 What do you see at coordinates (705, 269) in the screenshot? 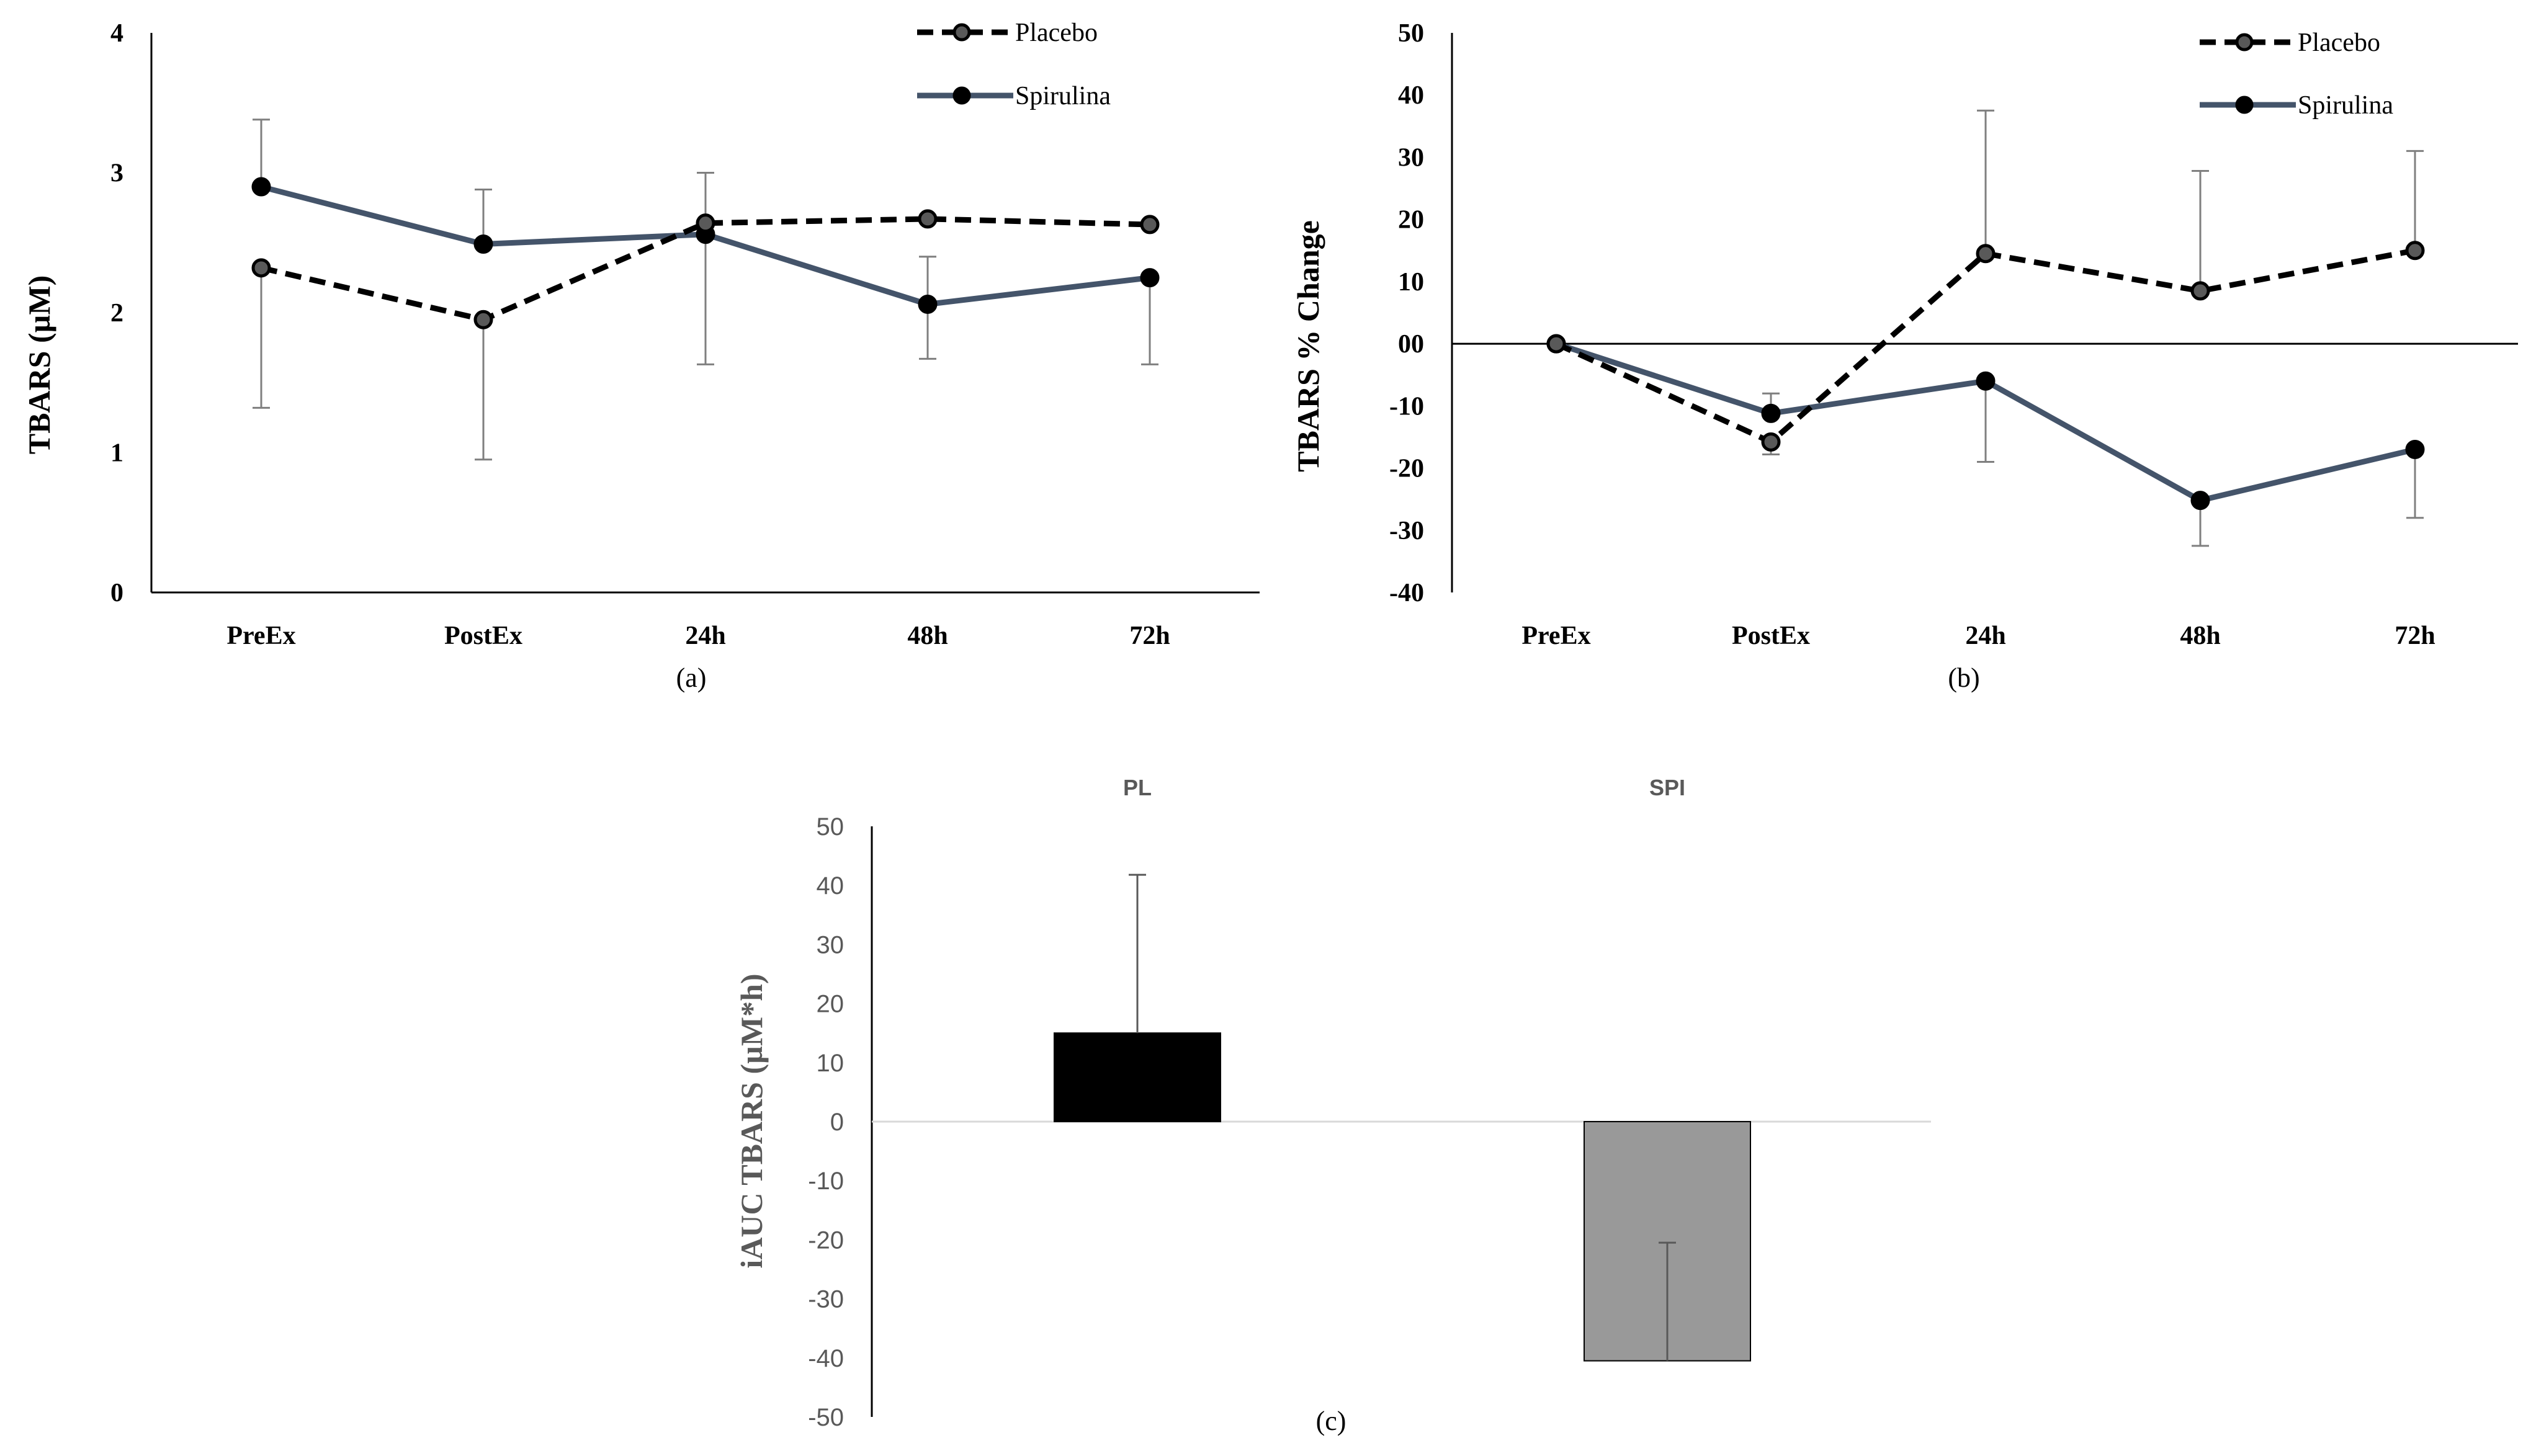
I see `series-line-placebo` at bounding box center [705, 269].